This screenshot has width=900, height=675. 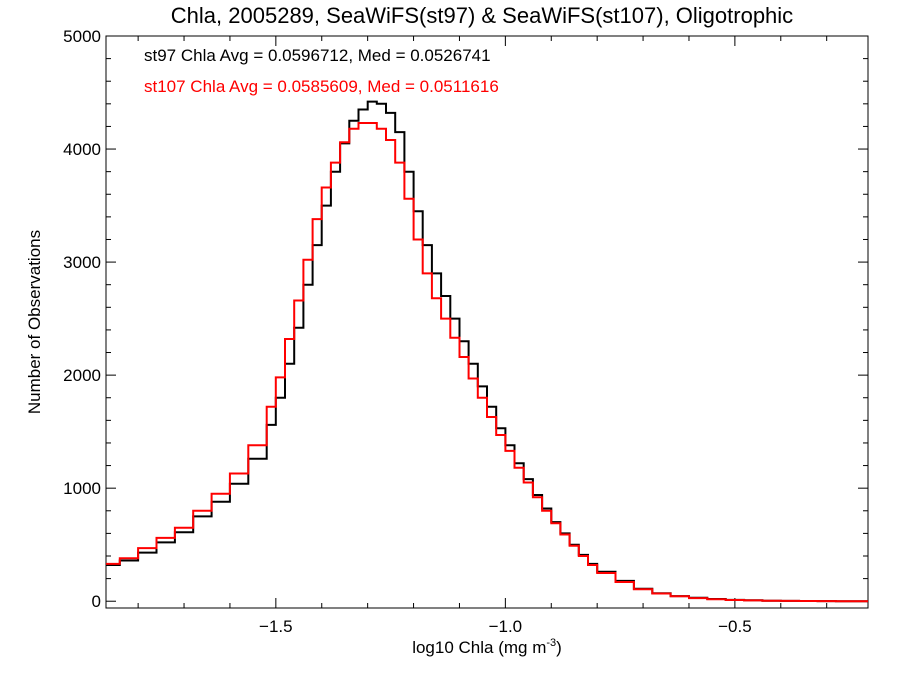 What do you see at coordinates (559, 647) in the screenshot?
I see `x-axis-label-close: )` at bounding box center [559, 647].